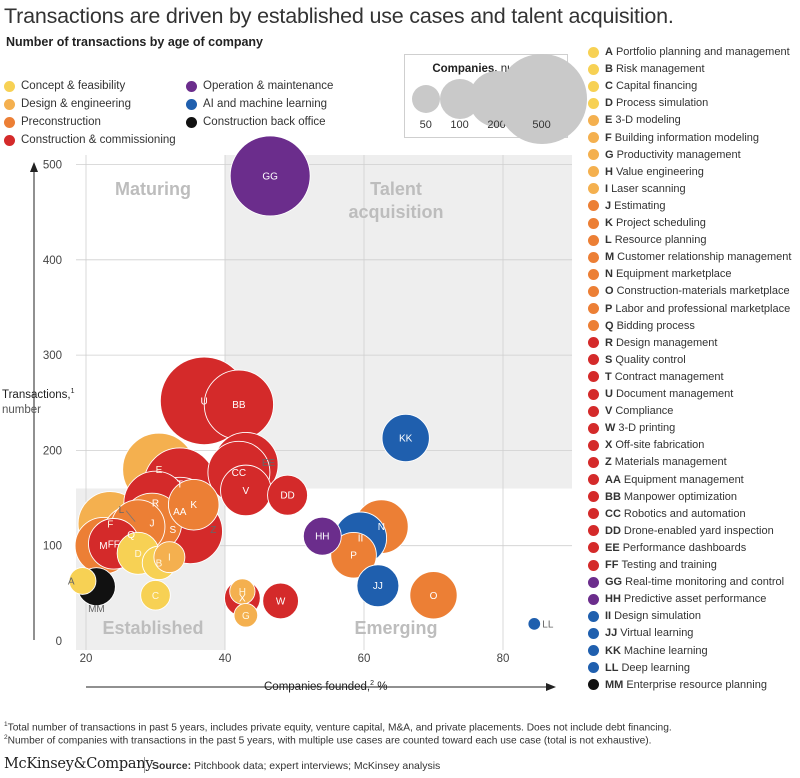 The height and width of the screenshot is (778, 800). Describe the element at coordinates (270, 176) in the screenshot. I see `bubble-label-gg: GG` at that location.